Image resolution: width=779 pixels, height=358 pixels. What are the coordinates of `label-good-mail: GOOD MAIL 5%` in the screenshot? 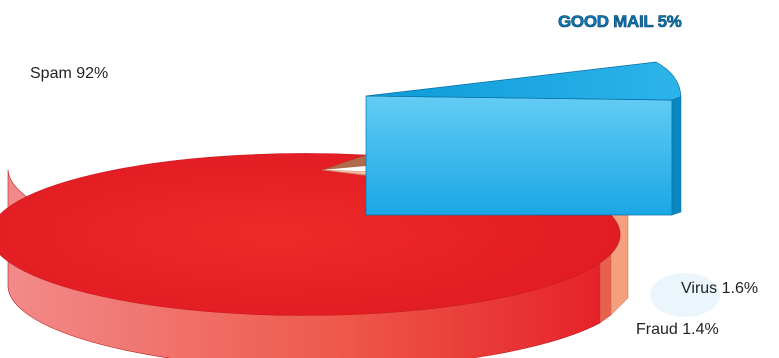 It's located at (620, 21).